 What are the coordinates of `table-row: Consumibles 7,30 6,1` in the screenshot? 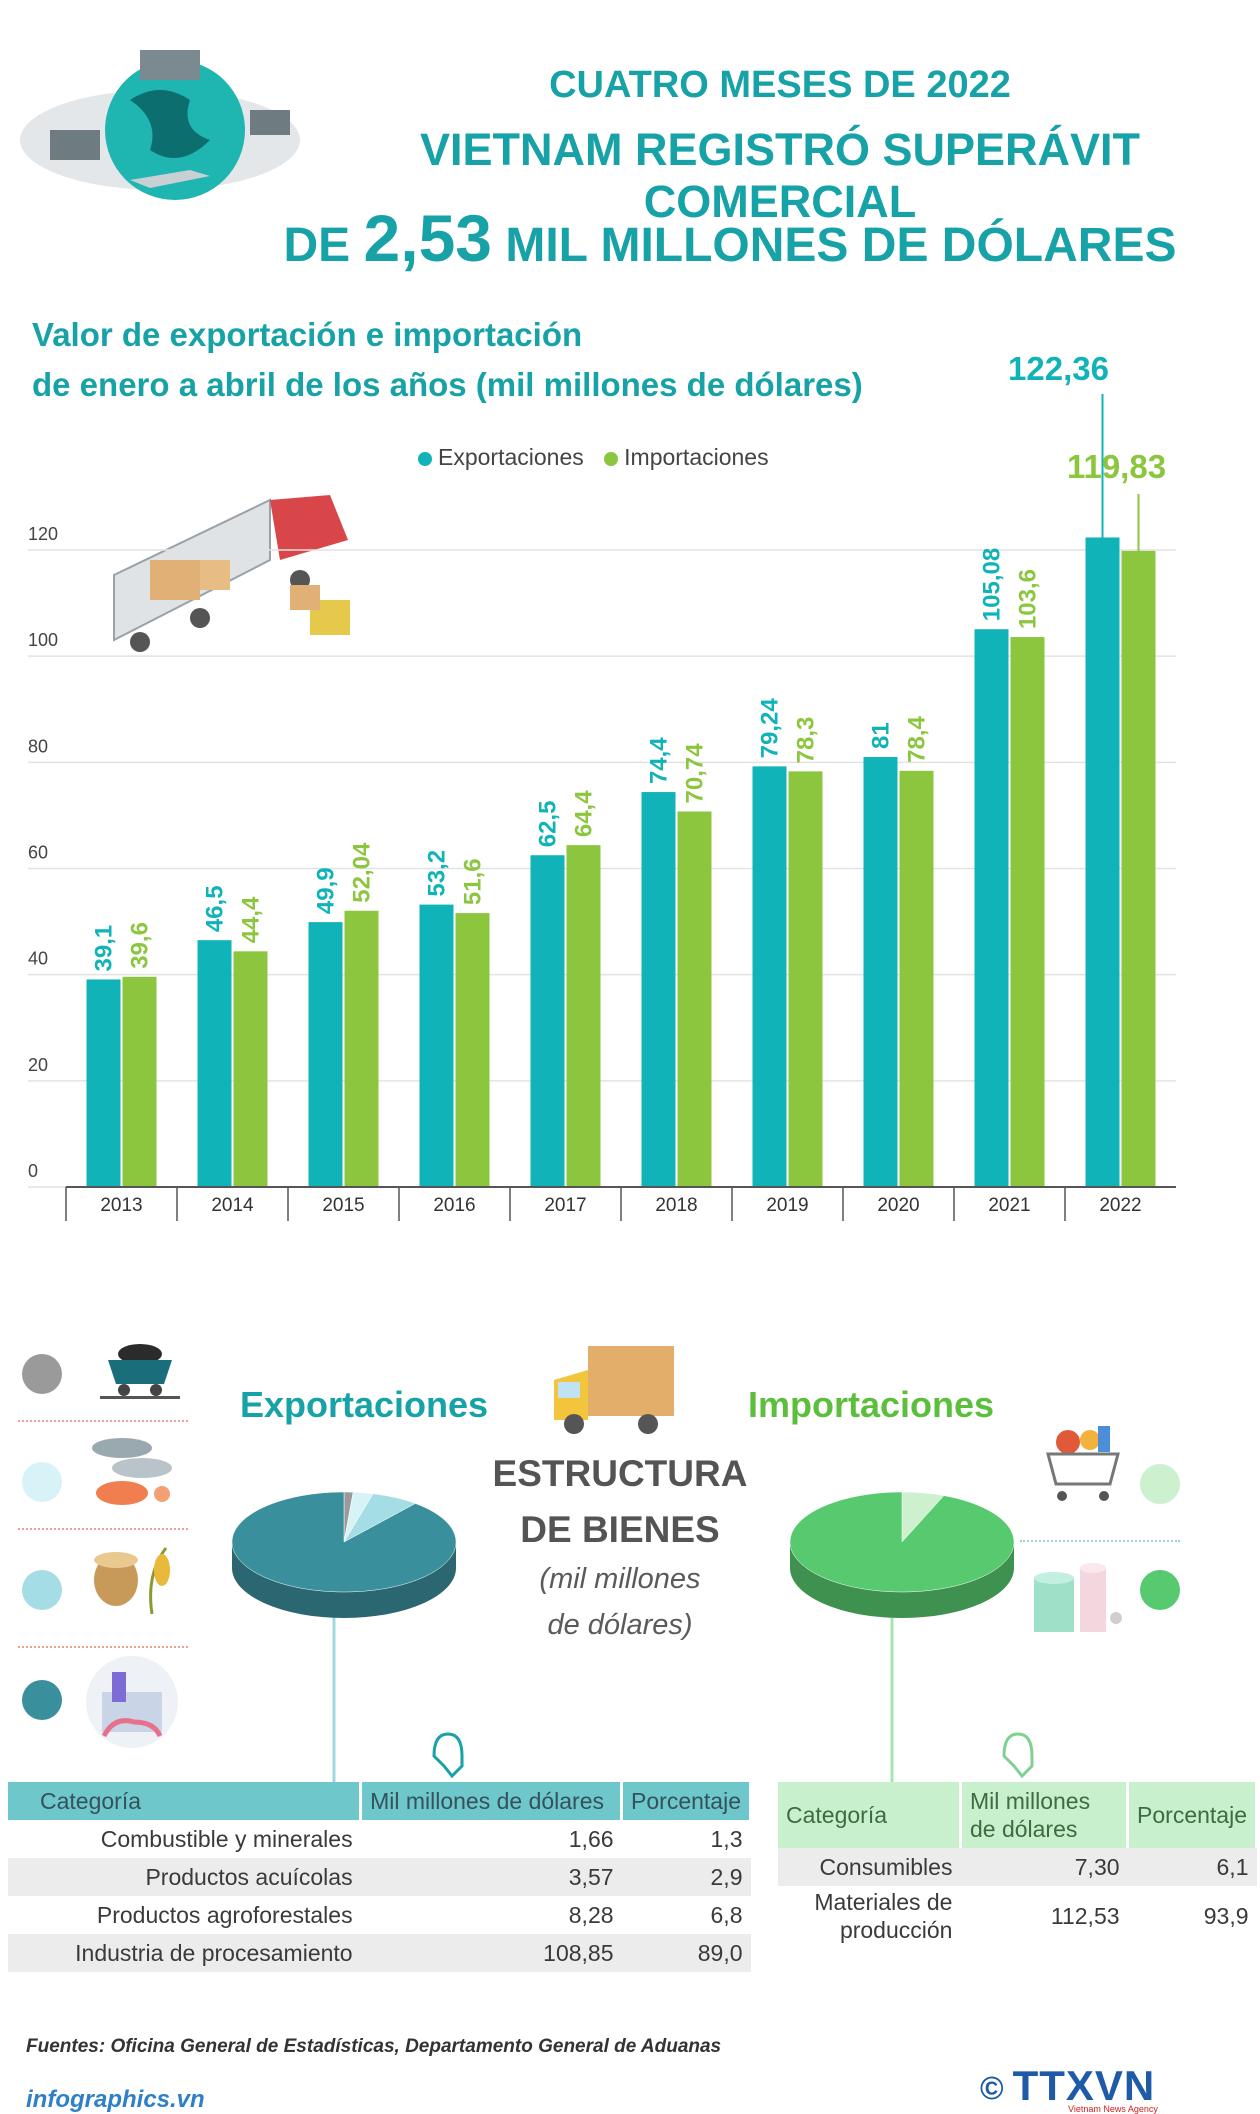 It's located at (1017, 1867).